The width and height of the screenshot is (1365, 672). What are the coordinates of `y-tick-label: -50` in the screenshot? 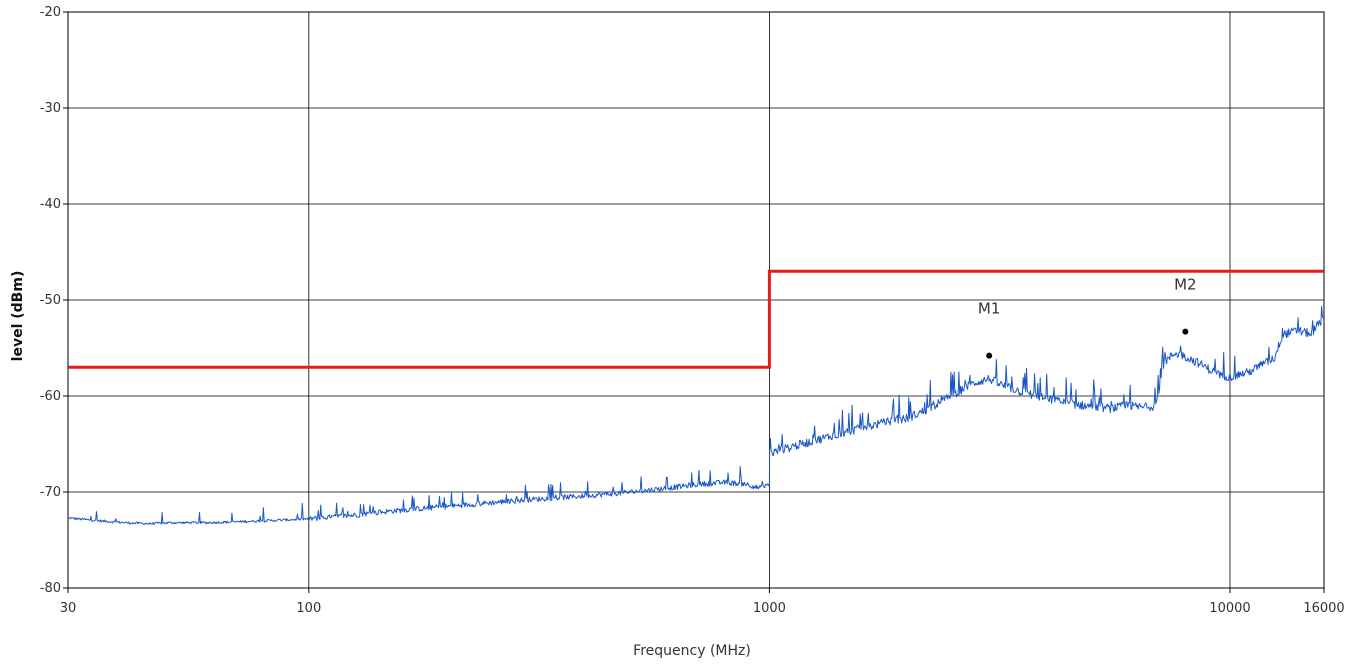 It's located at (50, 300).